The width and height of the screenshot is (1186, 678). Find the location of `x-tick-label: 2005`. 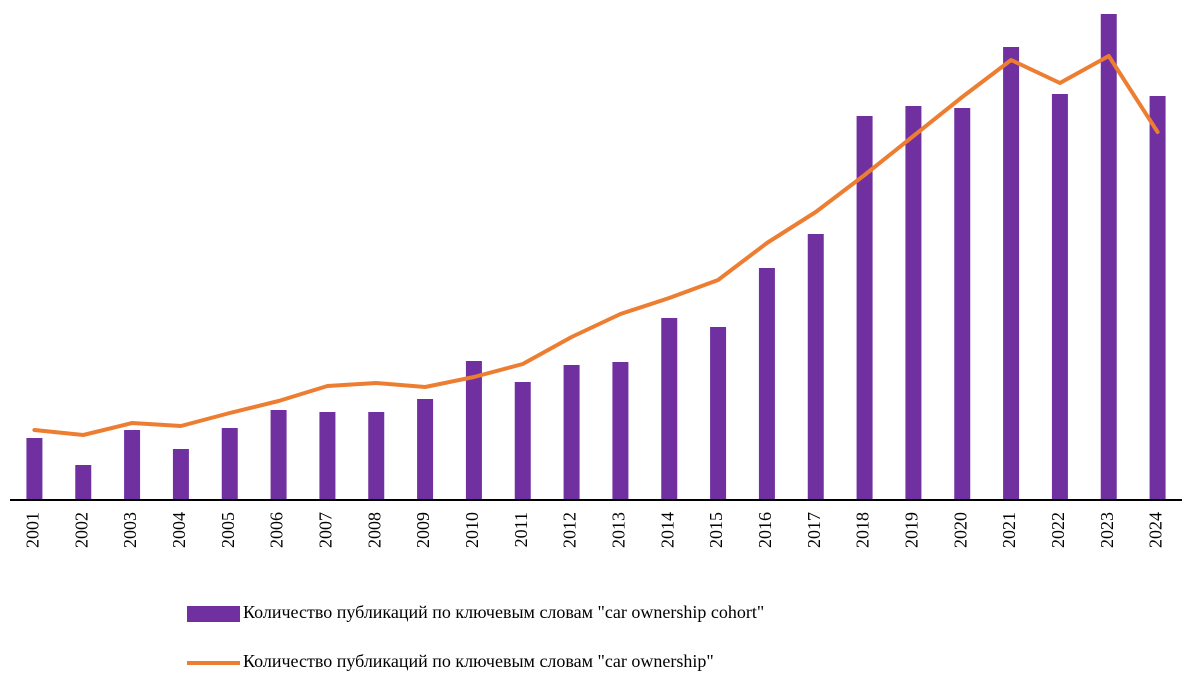

x-tick-label: 2005 is located at coordinates (228, 530).